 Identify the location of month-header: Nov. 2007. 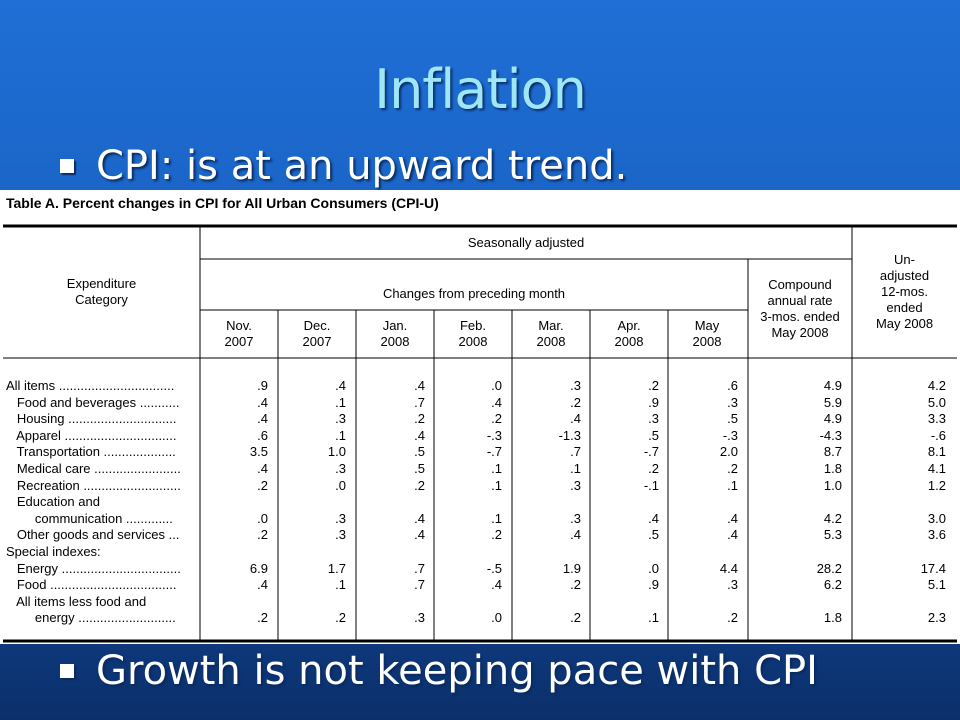
(239, 334).